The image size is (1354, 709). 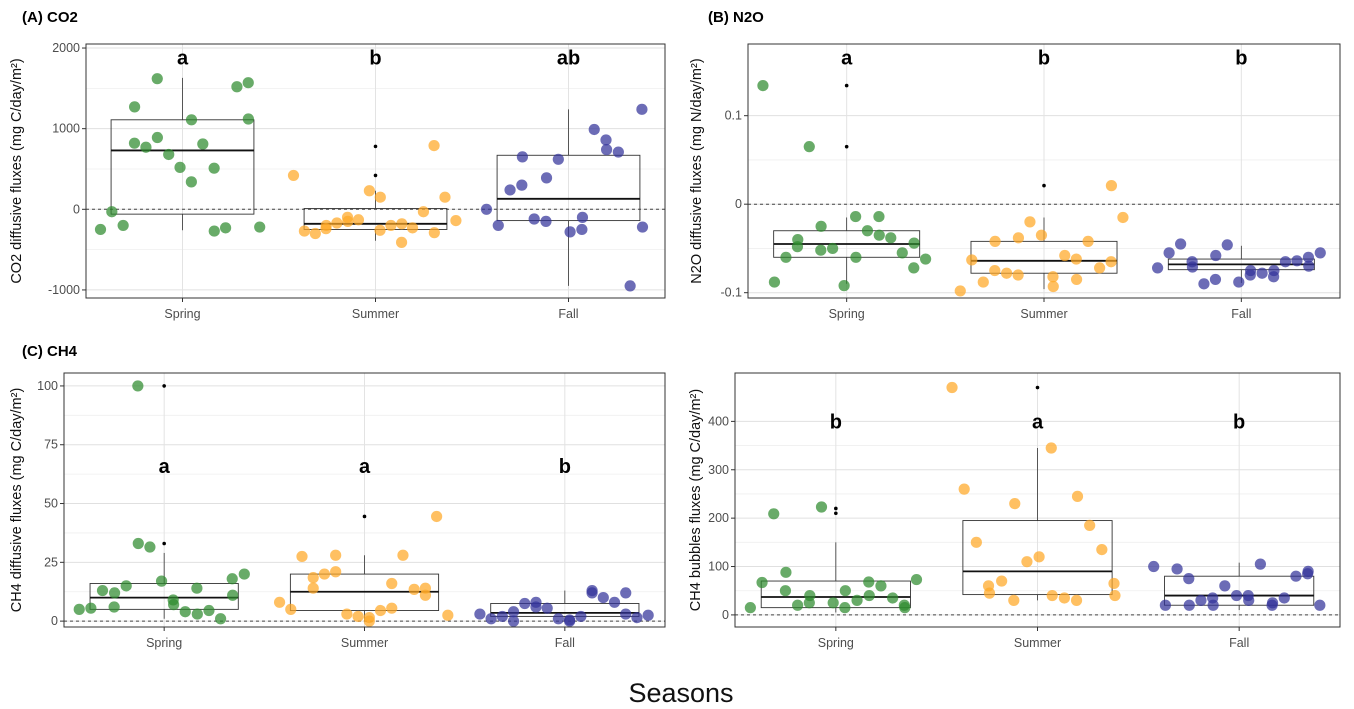 What do you see at coordinates (725, 615) in the screenshot?
I see `y-tick-label: 0` at bounding box center [725, 615].